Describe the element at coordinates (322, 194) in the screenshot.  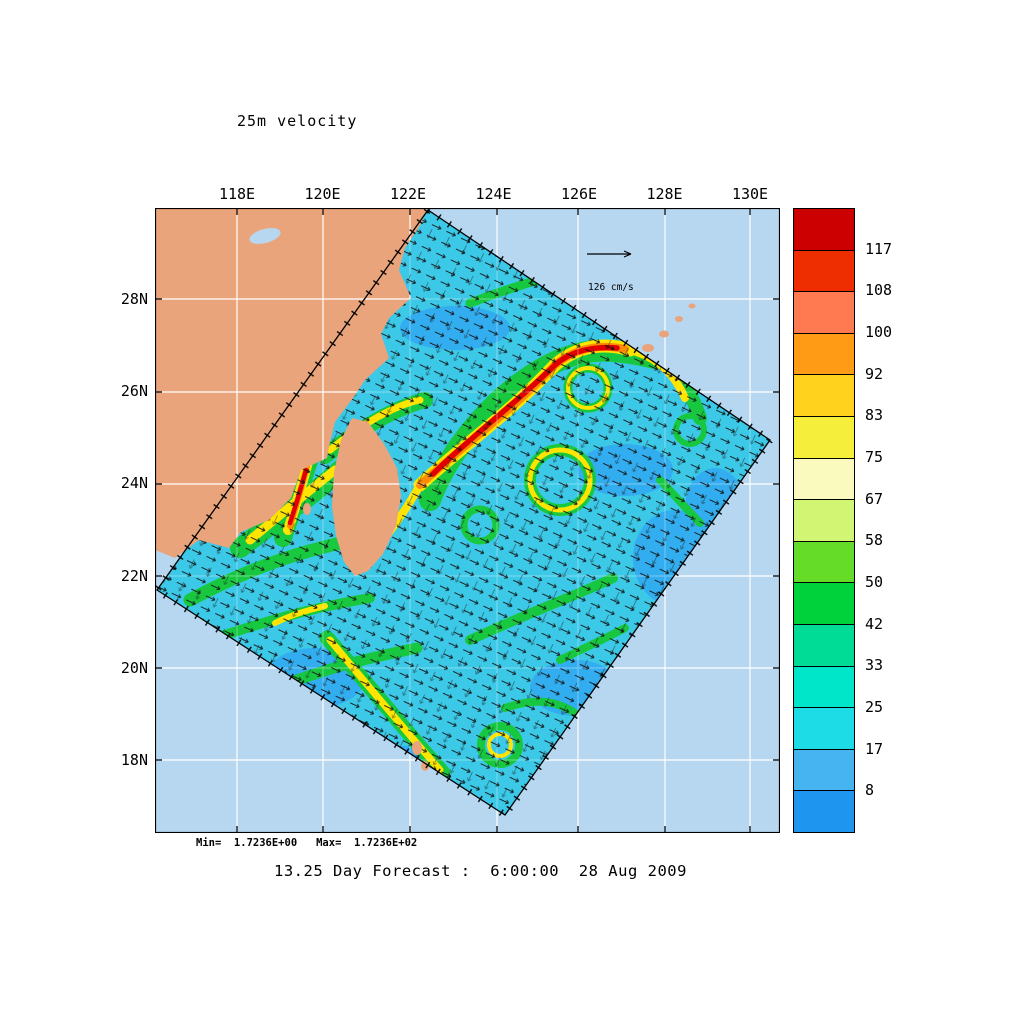
I see `x-tick-label: 120E` at that location.